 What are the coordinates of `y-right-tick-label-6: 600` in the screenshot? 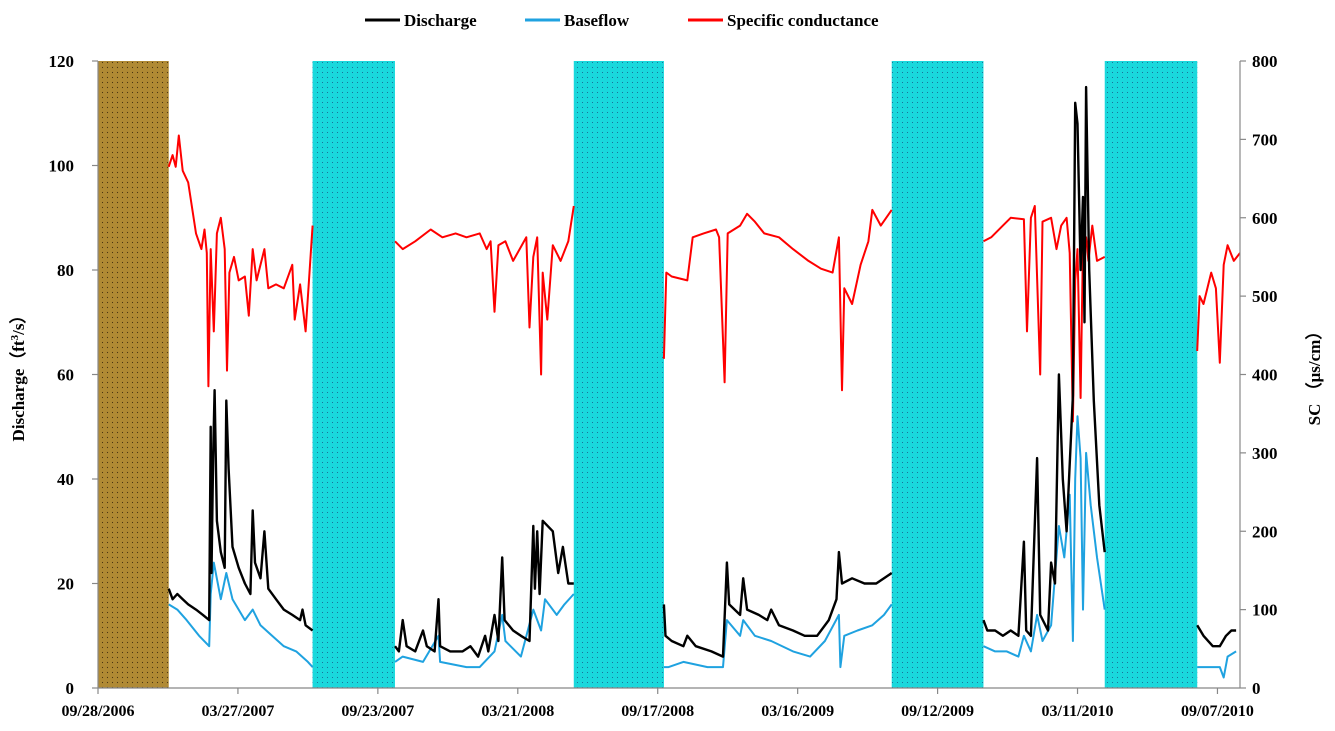 It's located at (1265, 218).